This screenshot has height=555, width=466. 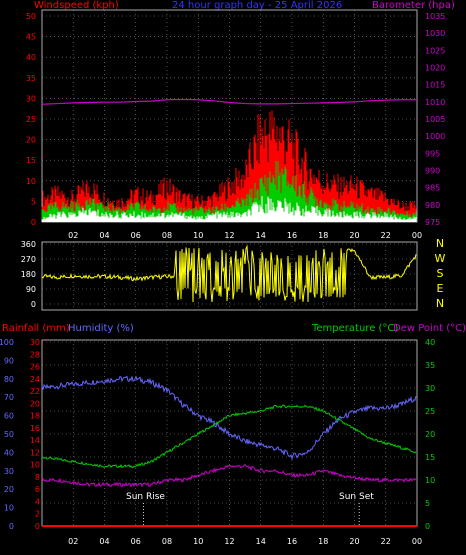 What do you see at coordinates (257, 5) in the screenshot?
I see `chart-title: 24 hour graph day - 25 April 2026` at bounding box center [257, 5].